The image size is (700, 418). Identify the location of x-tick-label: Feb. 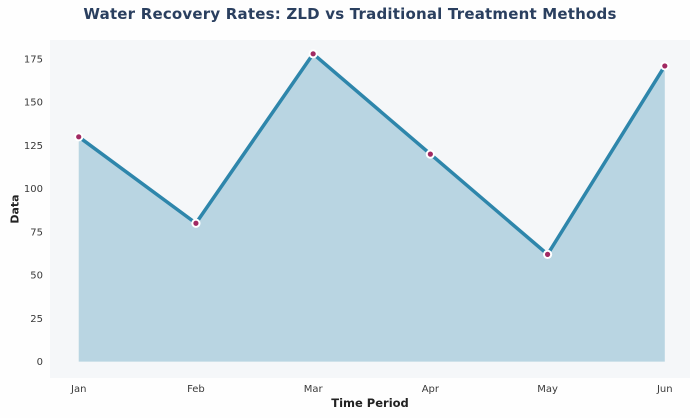
(196, 389).